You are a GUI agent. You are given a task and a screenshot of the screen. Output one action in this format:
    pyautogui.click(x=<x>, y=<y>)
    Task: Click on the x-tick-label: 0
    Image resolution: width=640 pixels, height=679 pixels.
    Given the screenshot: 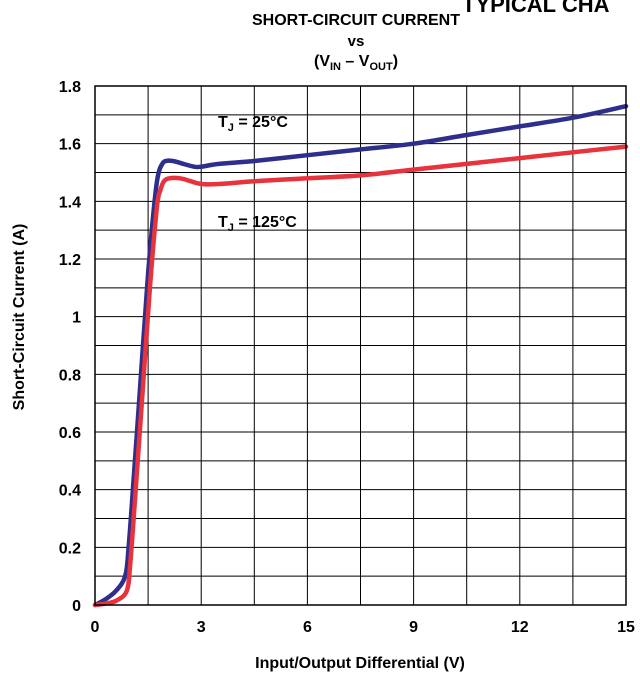 What is the action you would take?
    pyautogui.click(x=95, y=627)
    